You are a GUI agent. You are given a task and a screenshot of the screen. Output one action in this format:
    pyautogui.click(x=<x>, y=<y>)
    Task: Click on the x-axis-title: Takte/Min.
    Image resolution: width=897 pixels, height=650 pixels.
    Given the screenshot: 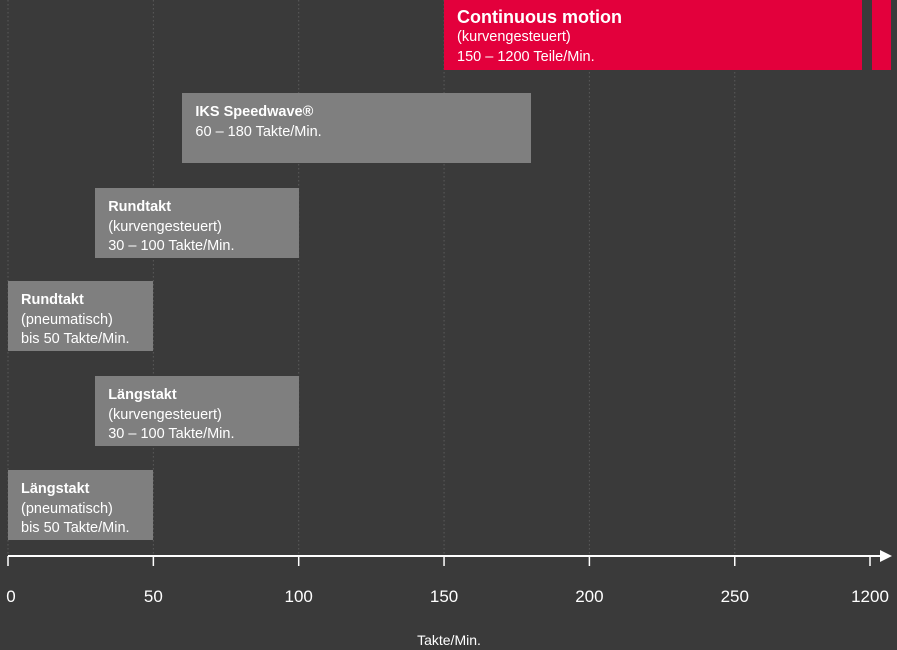 What is the action you would take?
    pyautogui.click(x=449, y=640)
    